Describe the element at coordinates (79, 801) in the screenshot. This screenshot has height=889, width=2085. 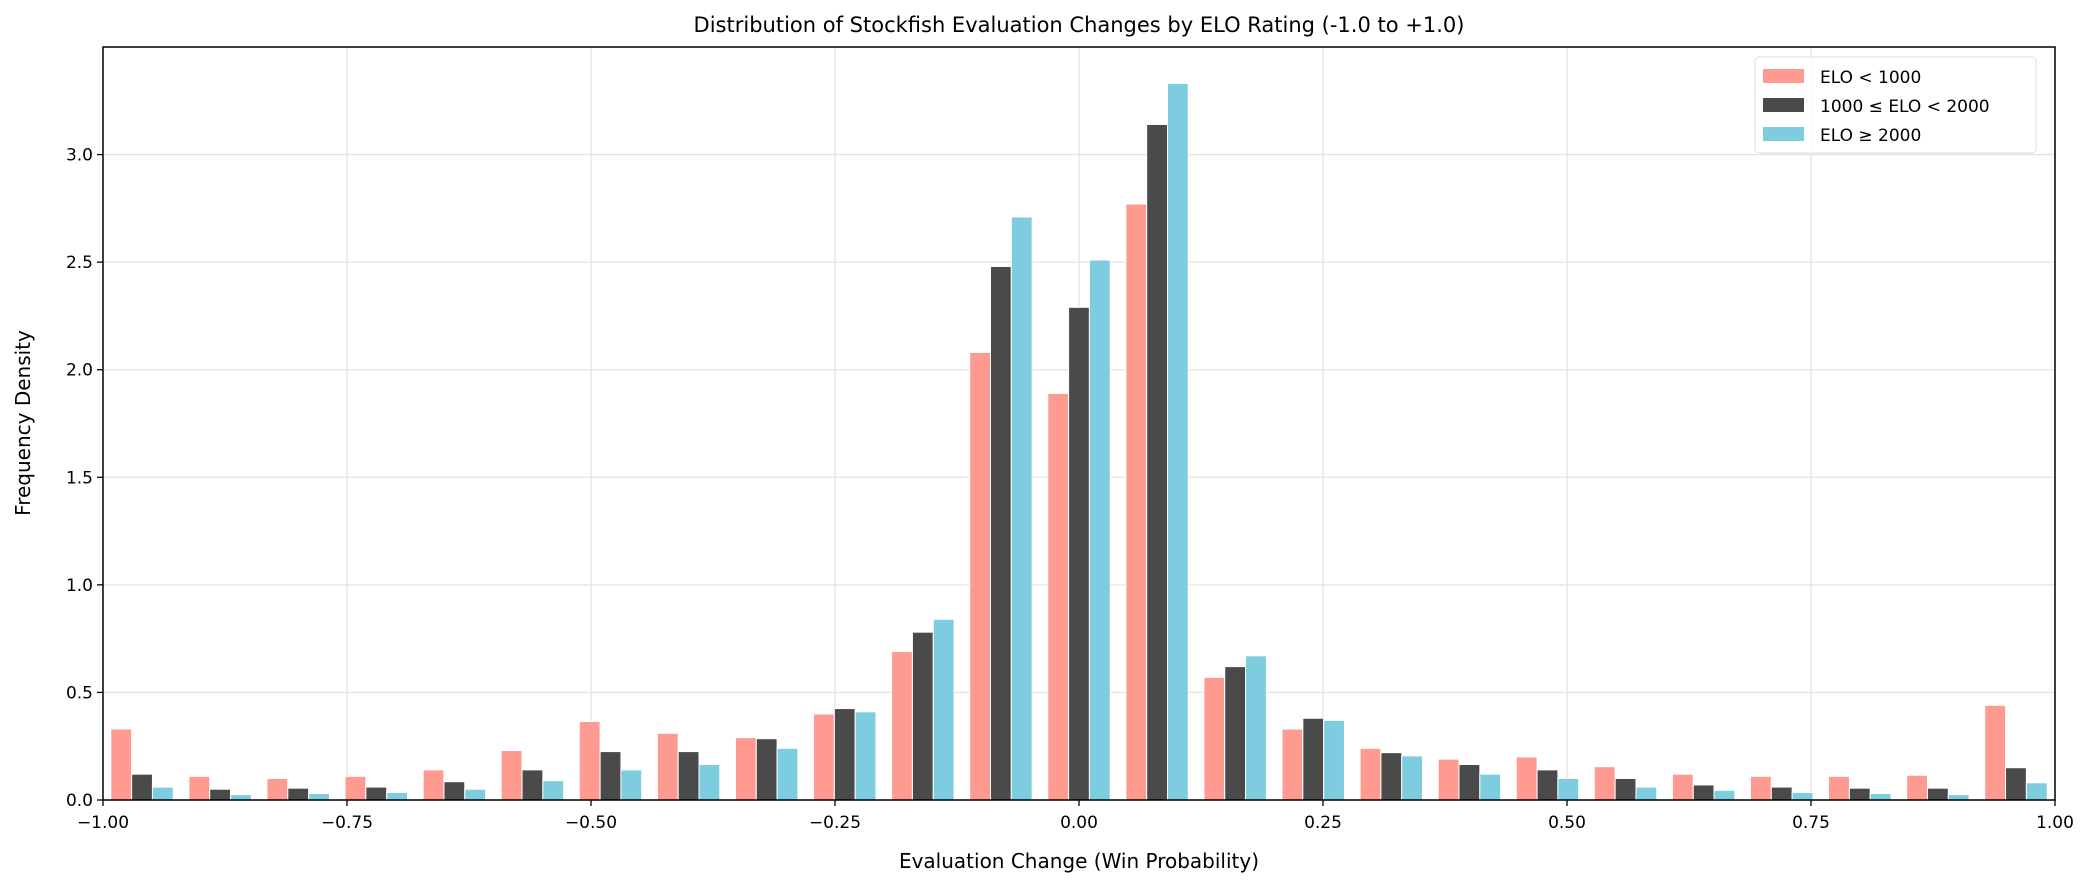
I see `y-tick-label: 0.0` at that location.